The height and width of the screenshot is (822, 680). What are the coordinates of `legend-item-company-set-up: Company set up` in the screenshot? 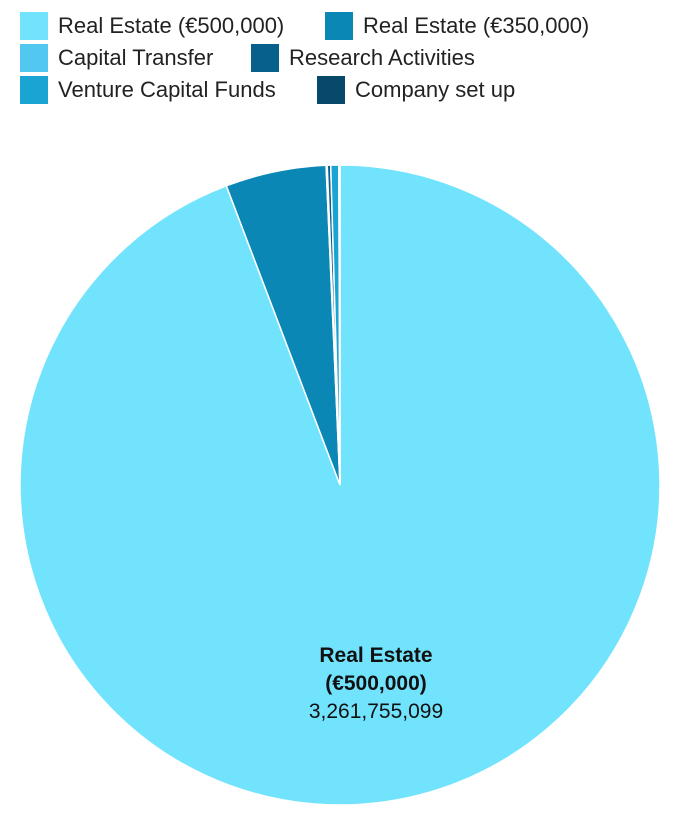 It's located at (416, 90).